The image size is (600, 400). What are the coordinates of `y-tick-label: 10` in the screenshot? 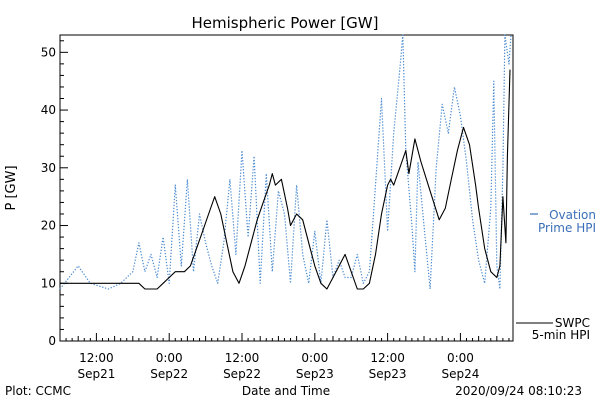 It's located at (48, 283).